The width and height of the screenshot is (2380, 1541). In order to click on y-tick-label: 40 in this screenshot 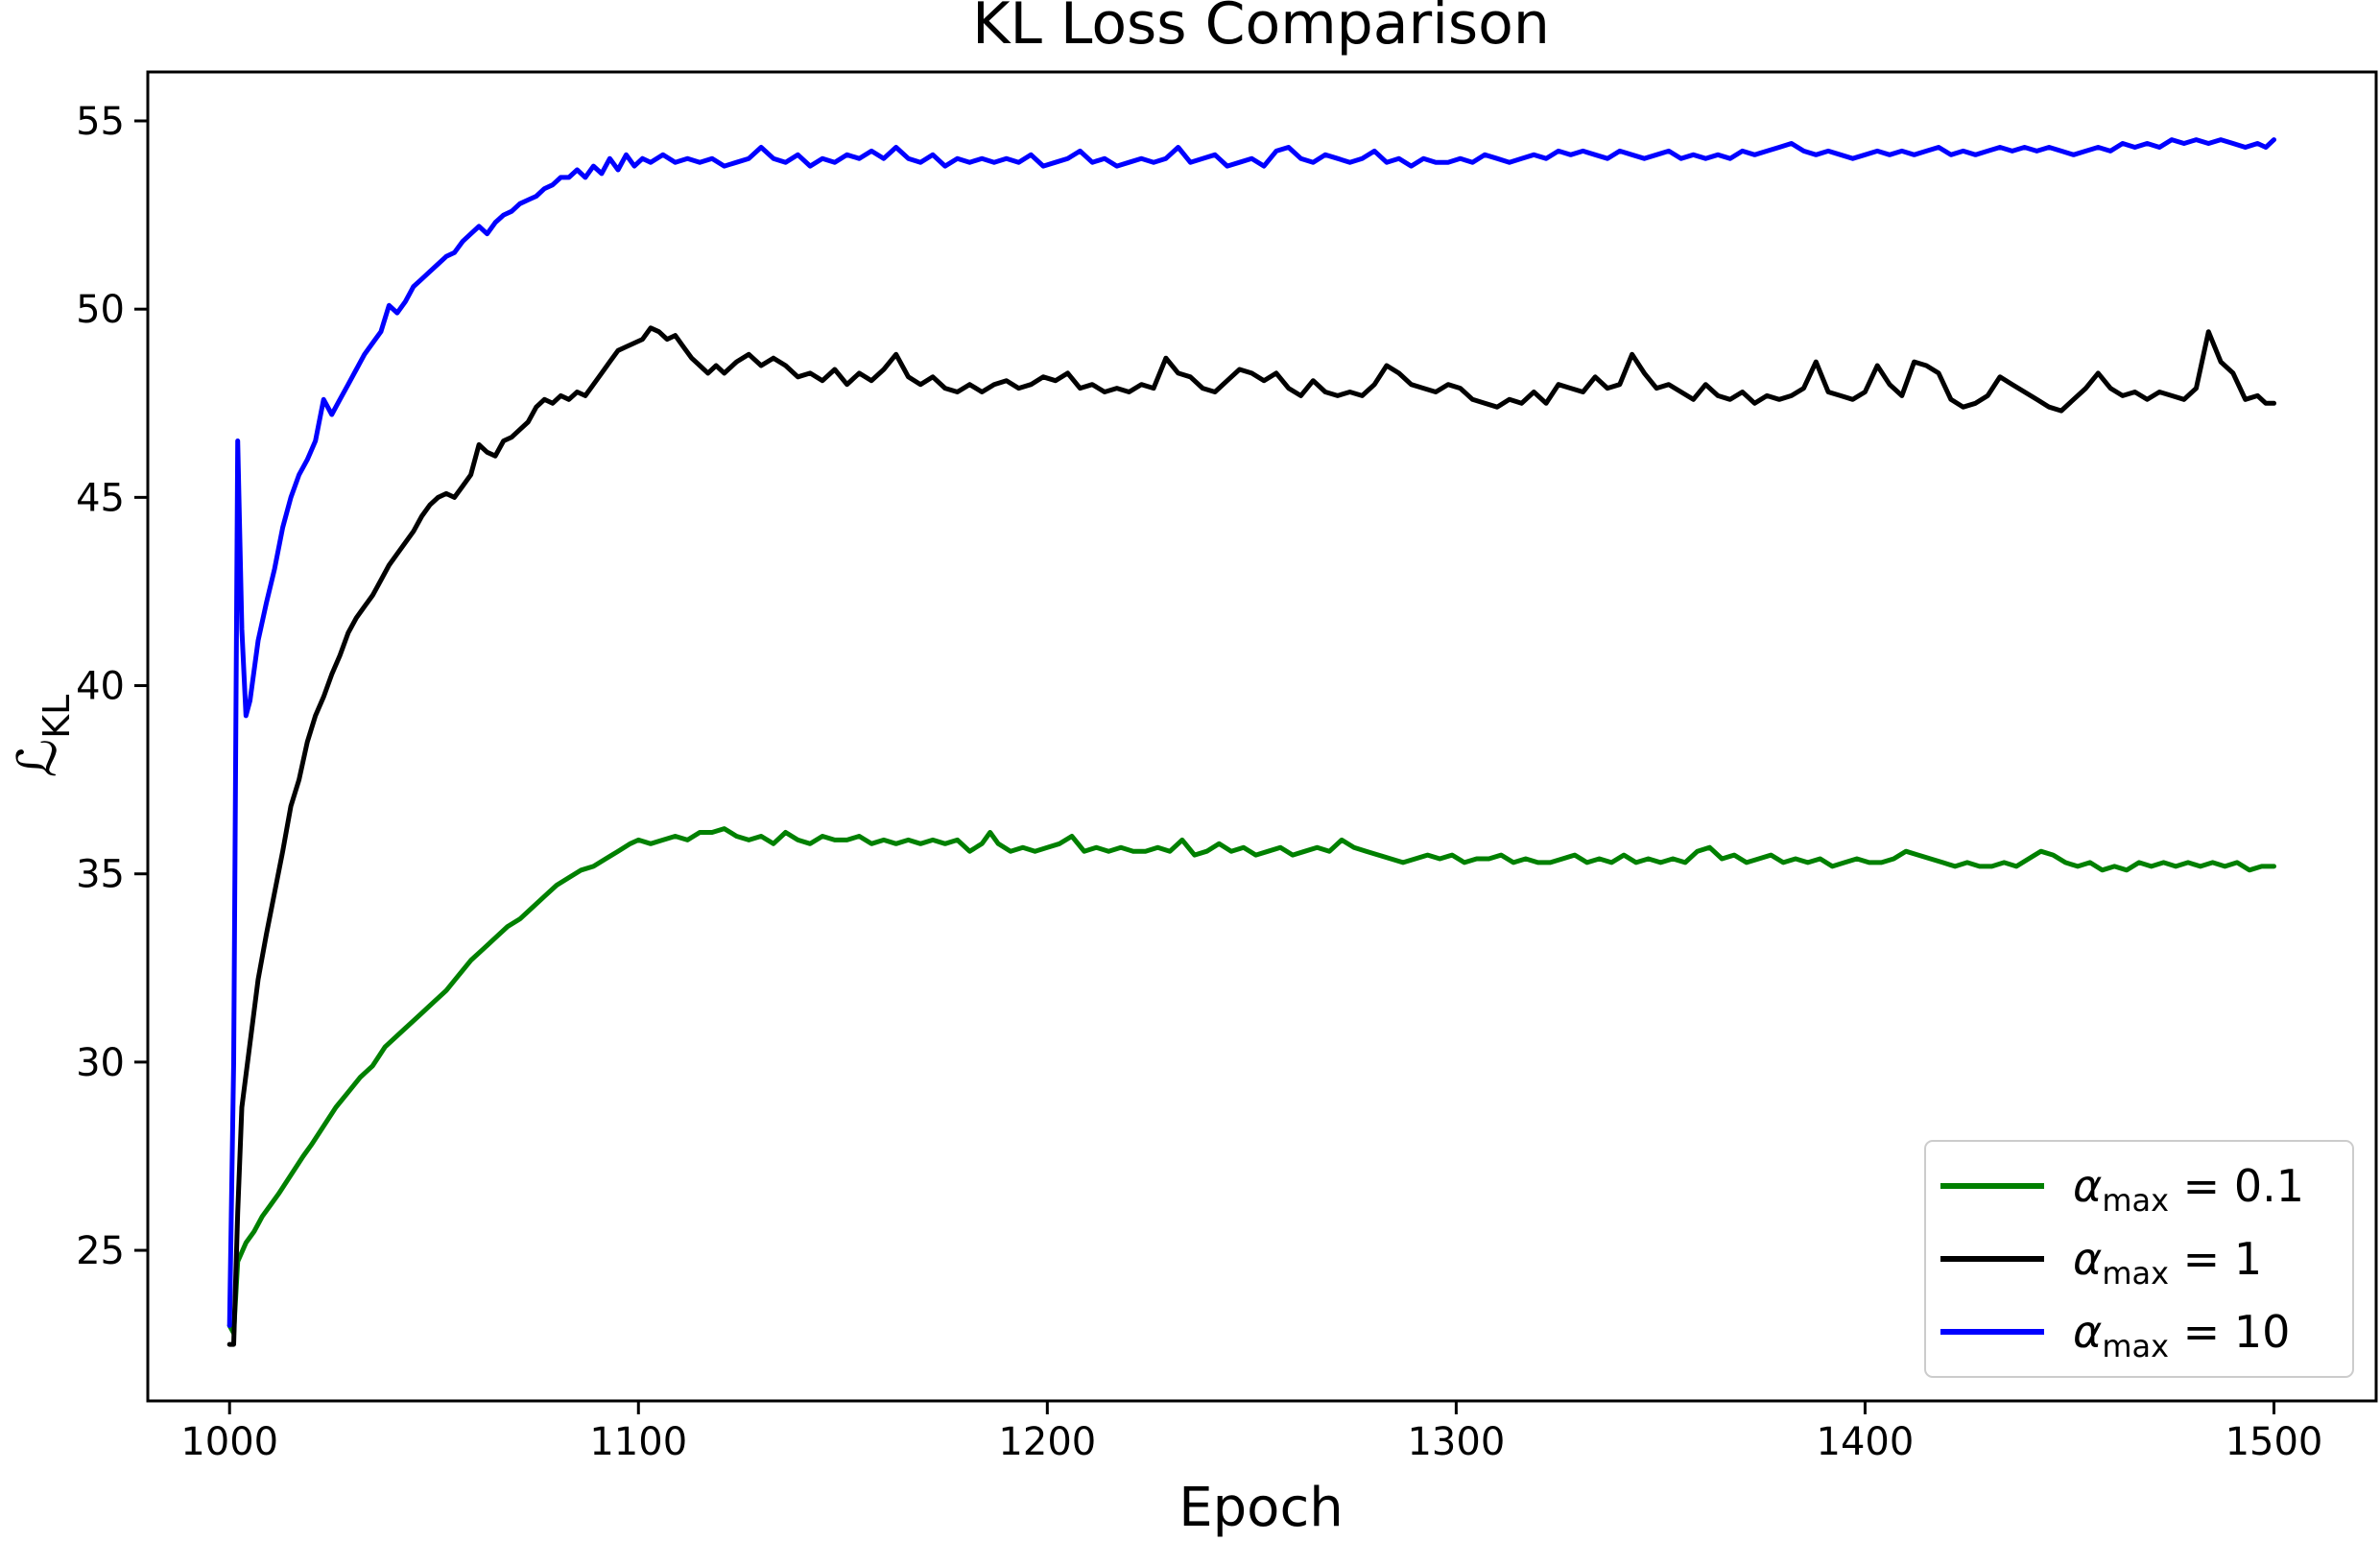, I will do `click(101, 687)`.